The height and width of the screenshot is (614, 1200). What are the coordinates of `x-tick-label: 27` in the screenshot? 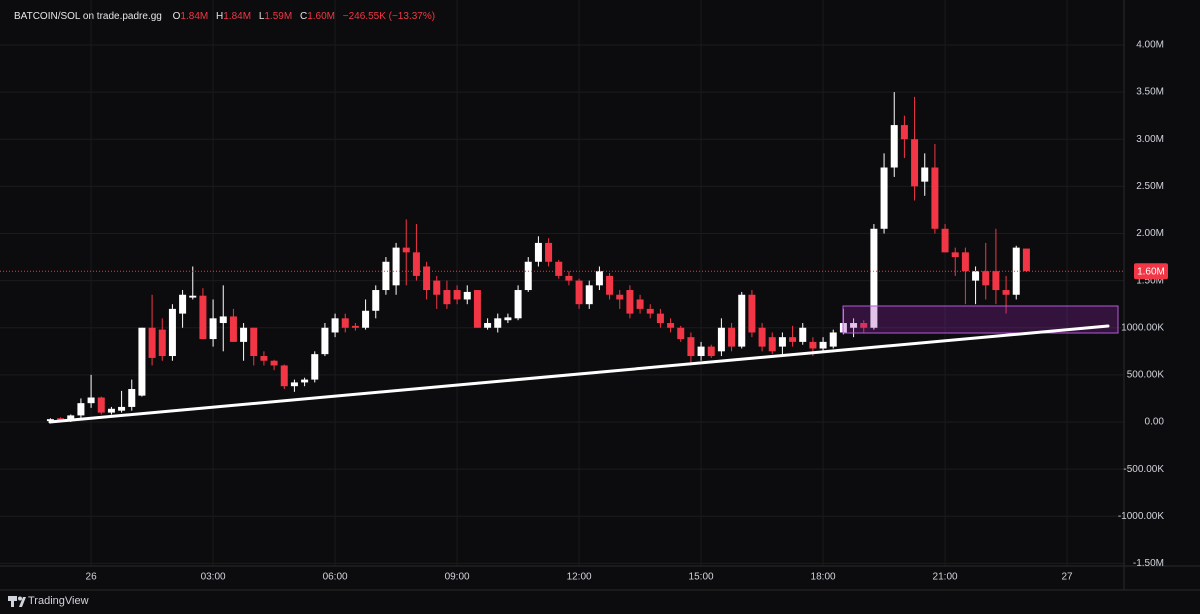 It's located at (1068, 577).